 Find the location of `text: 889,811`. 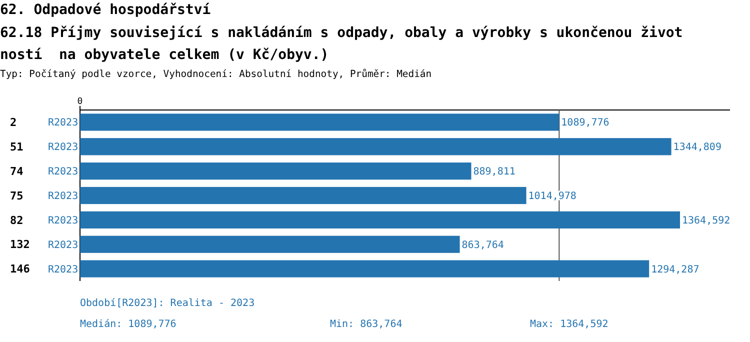

text: 889,811 is located at coordinates (494, 172).